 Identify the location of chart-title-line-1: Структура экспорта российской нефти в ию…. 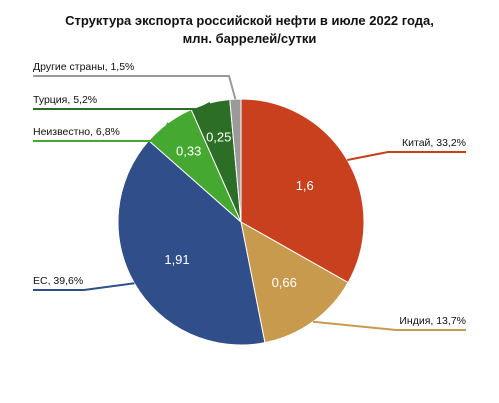
(249, 20).